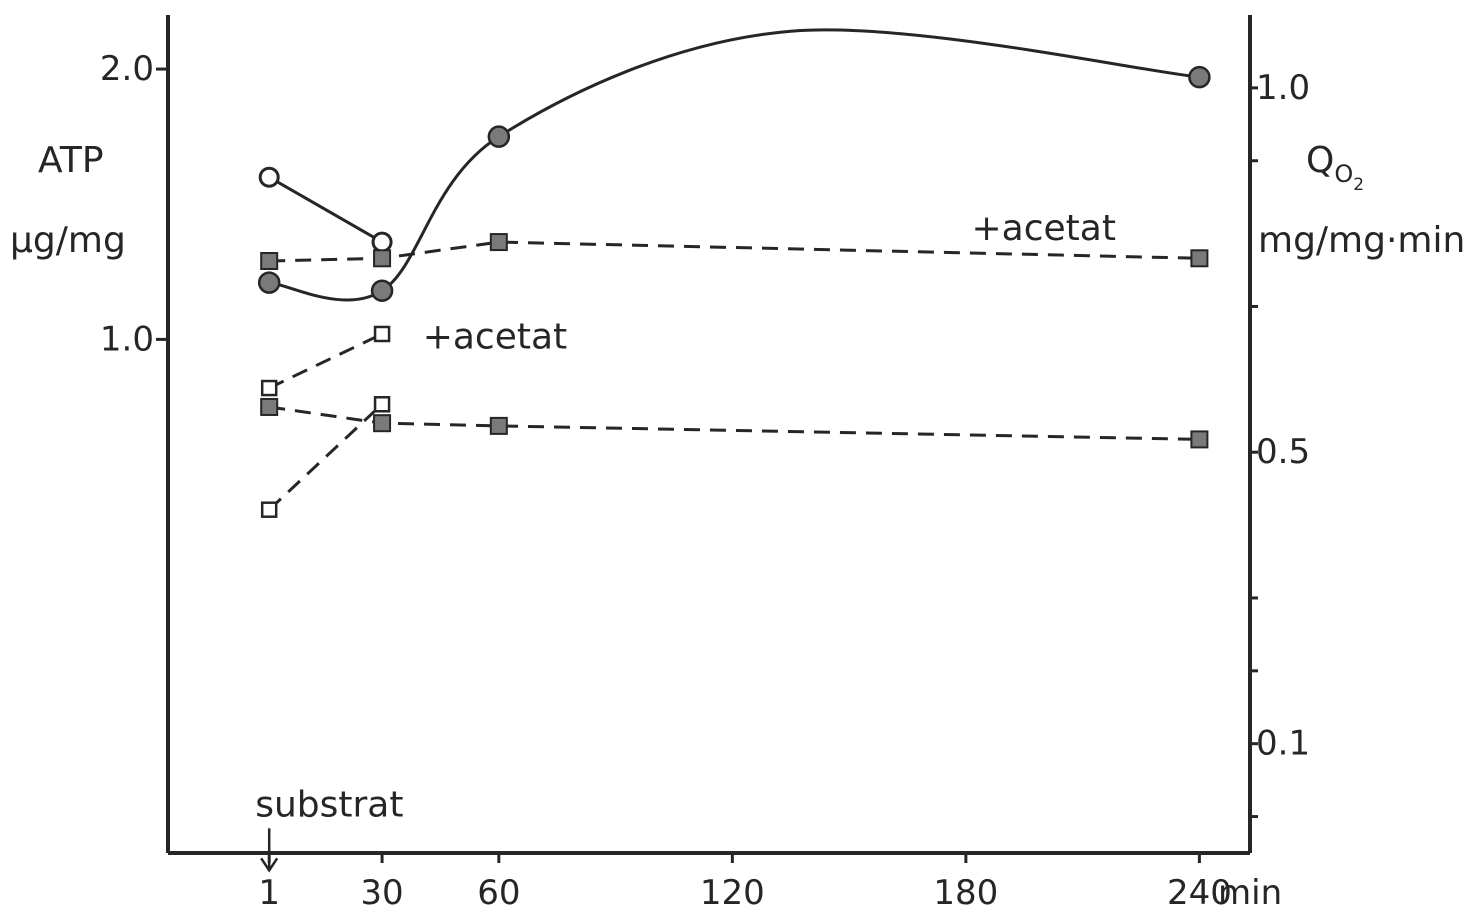 The height and width of the screenshot is (910, 1476). I want to click on x-tick-label-1: 30, so click(381, 891).